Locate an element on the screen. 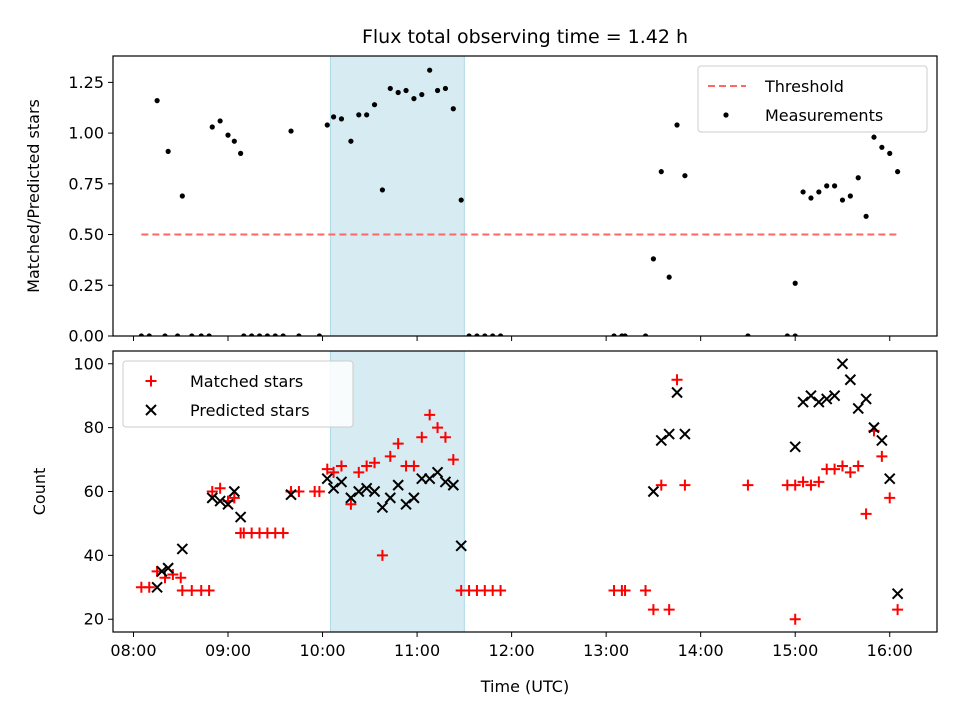 The height and width of the screenshot is (720, 960). y-tick-label-top-3: 0.75 is located at coordinates (86, 183).